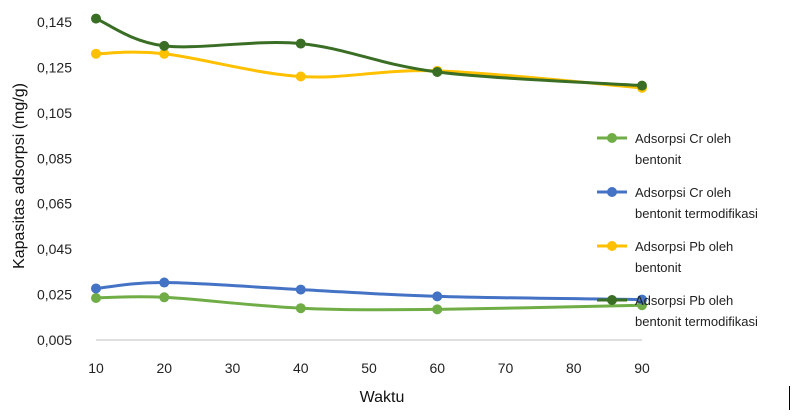 The image size is (800, 416). Describe the element at coordinates (437, 368) in the screenshot. I see `x-tick-label: 60` at that location.